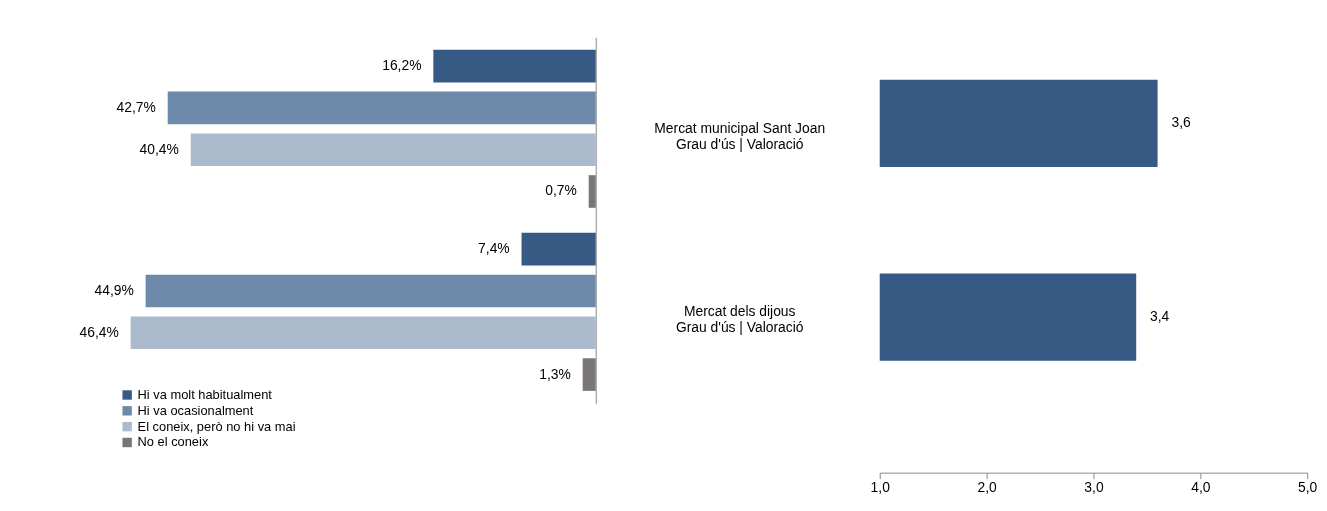 The width and height of the screenshot is (1327, 511). Describe the element at coordinates (987, 486) in the screenshot. I see `x-tick-label: 2,0` at that location.